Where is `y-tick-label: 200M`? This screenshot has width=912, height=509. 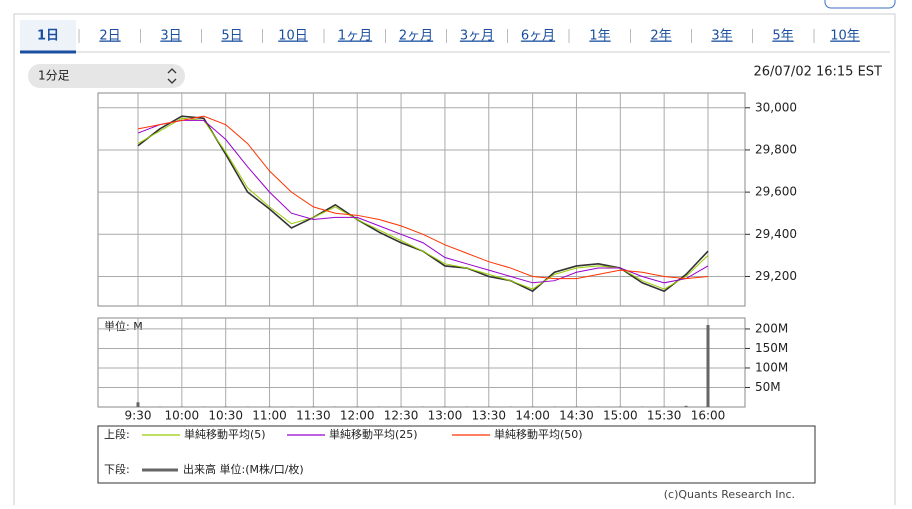
y-tick-label: 200M is located at coordinates (771, 328).